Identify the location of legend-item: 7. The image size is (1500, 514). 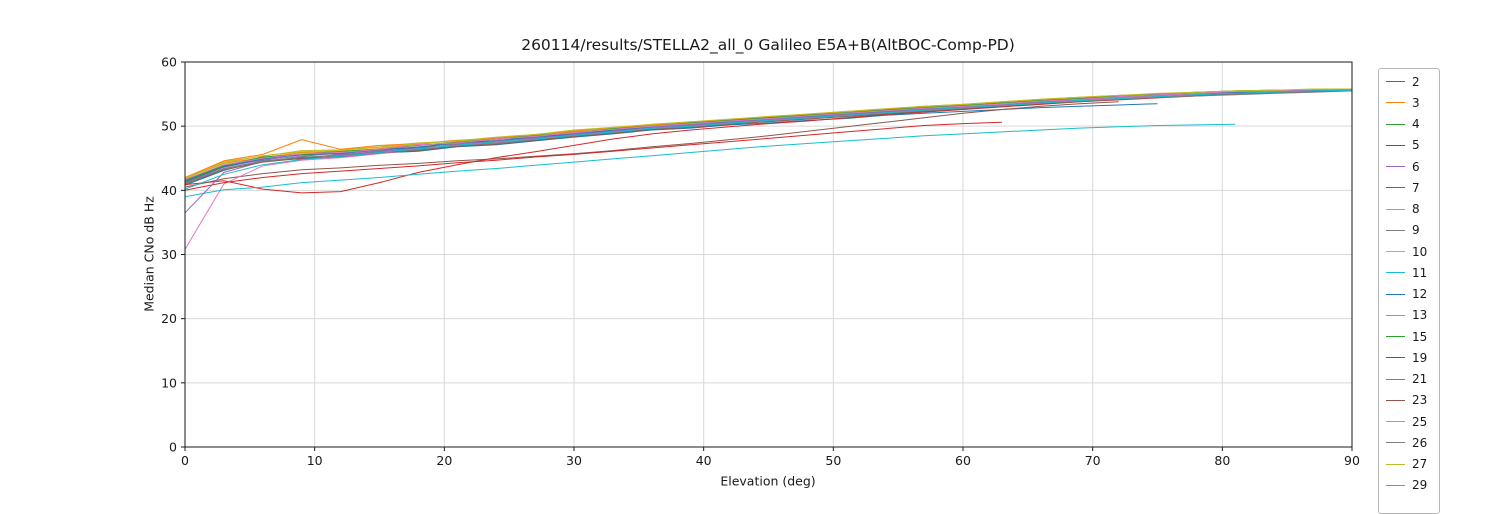
(1409, 187).